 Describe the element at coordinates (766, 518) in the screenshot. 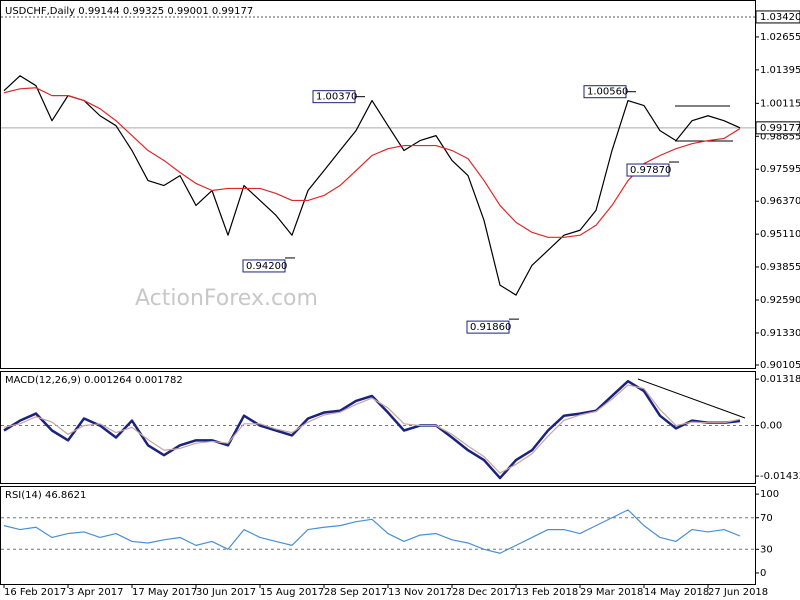

I see `y-tick-label: 70` at that location.